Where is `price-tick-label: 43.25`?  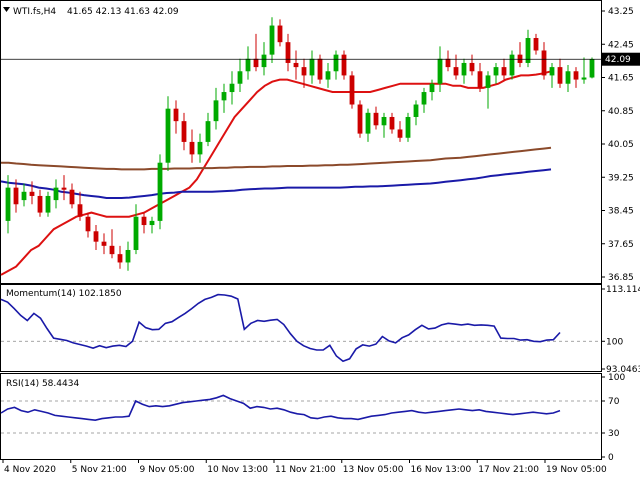
price-tick-label: 43.25 is located at coordinates (621, 12).